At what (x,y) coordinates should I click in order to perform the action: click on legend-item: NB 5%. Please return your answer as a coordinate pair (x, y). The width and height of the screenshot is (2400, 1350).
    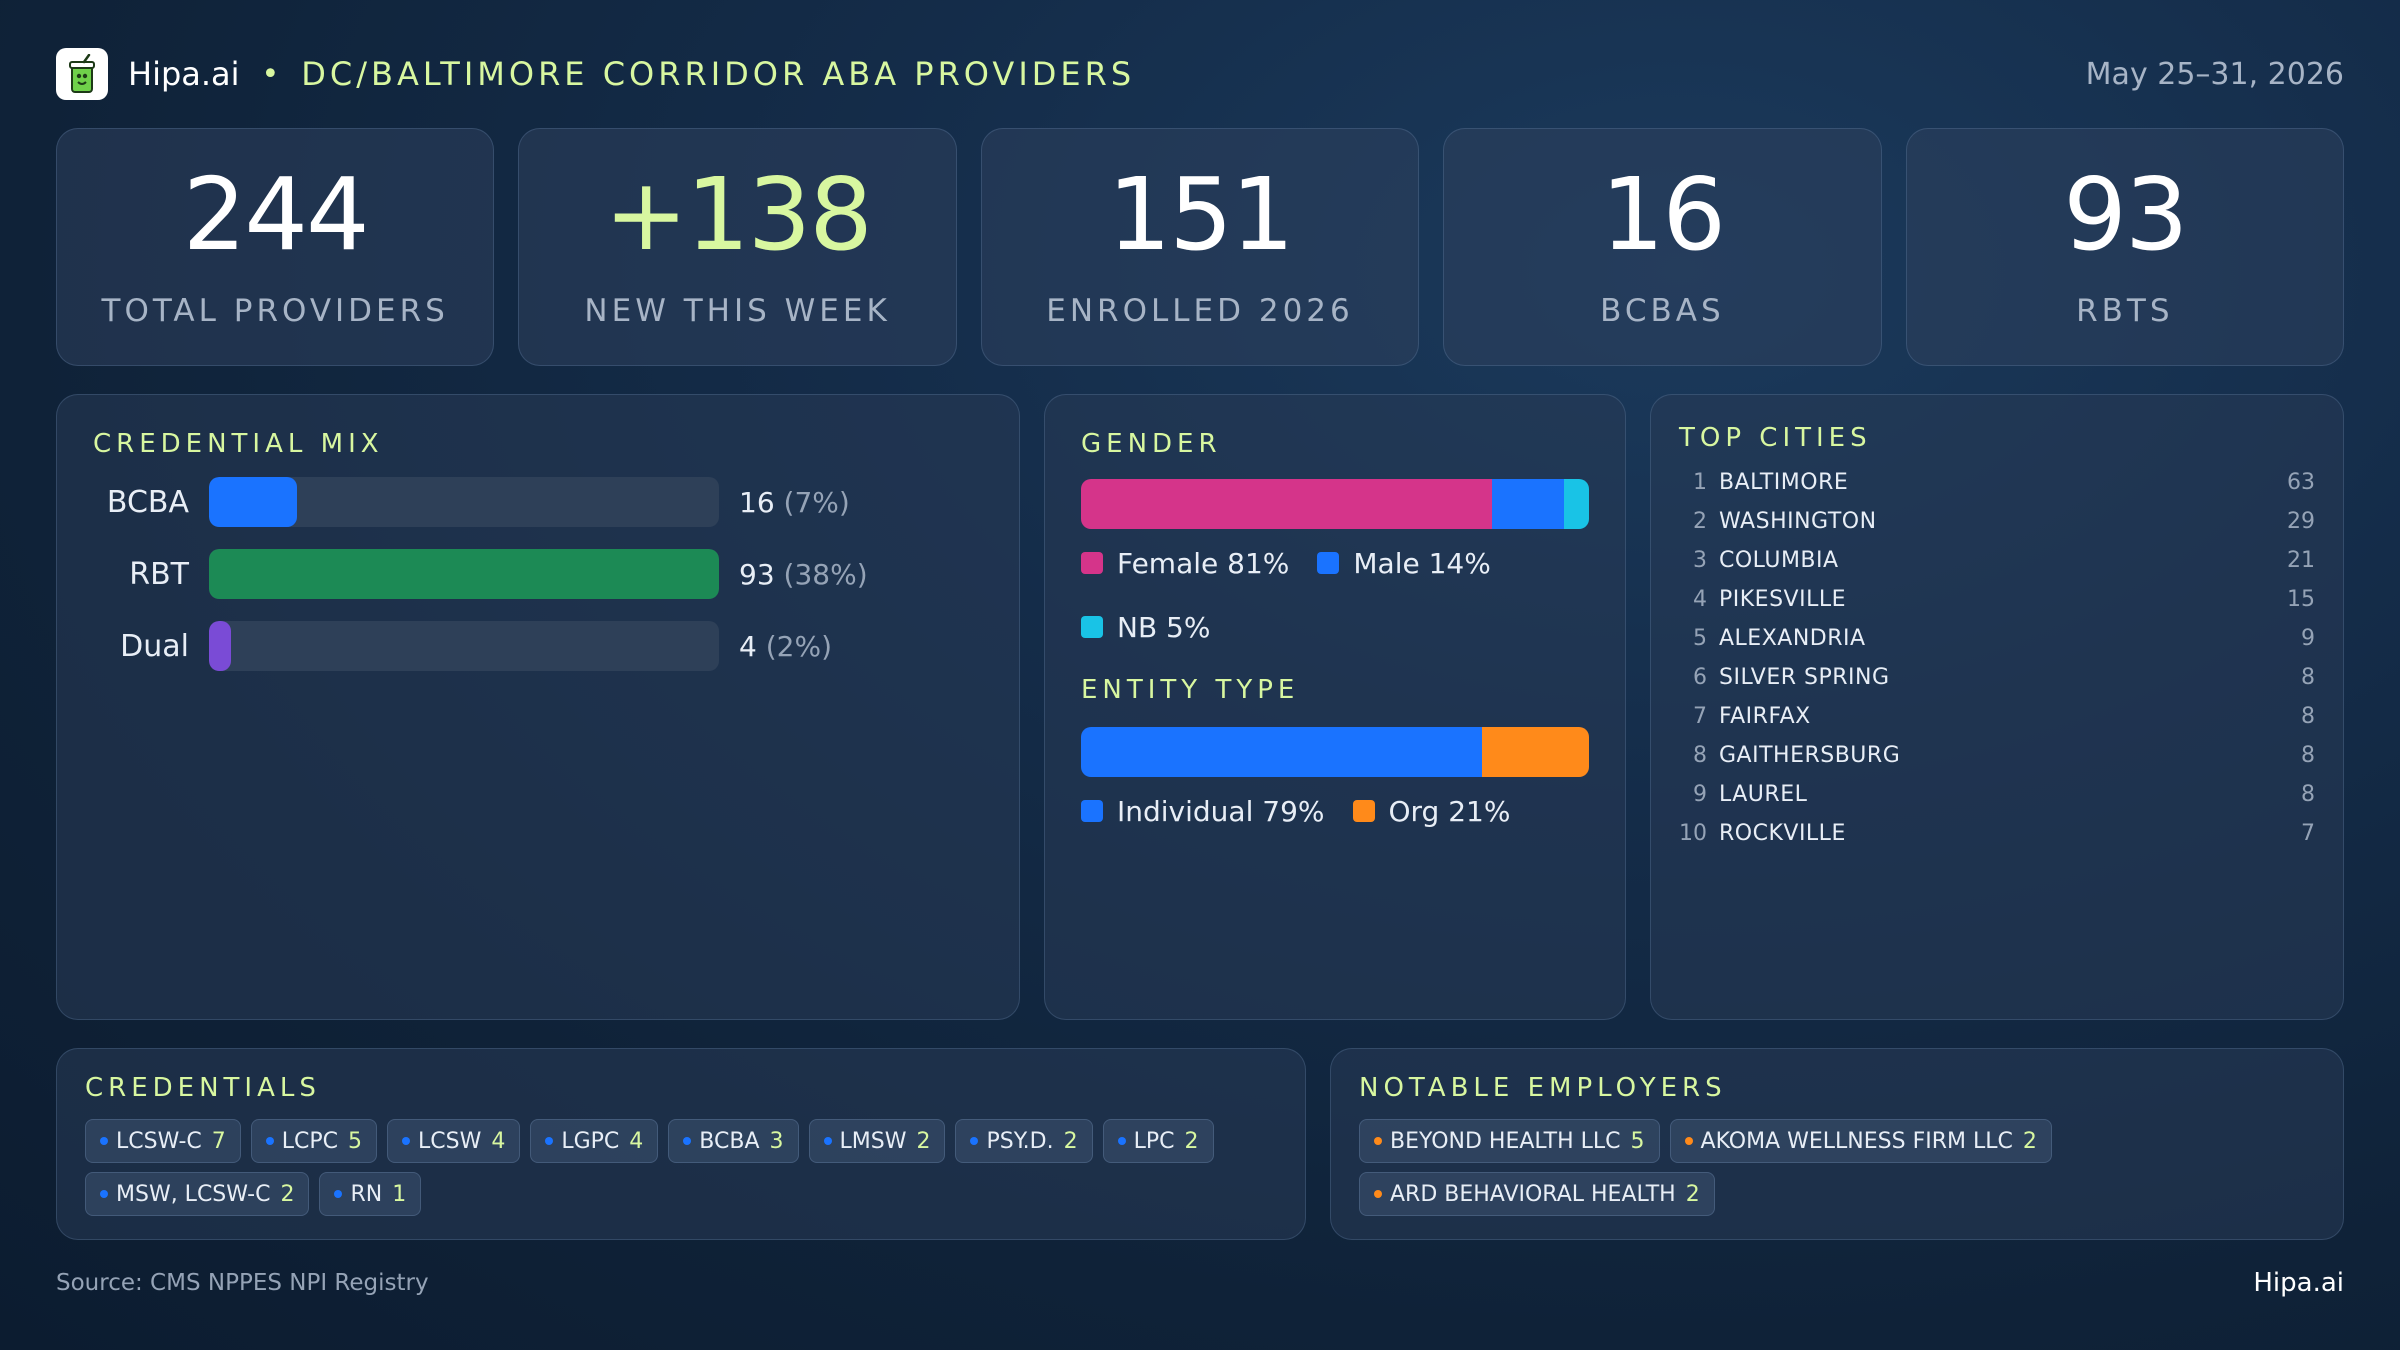
    Looking at the image, I should click on (1145, 627).